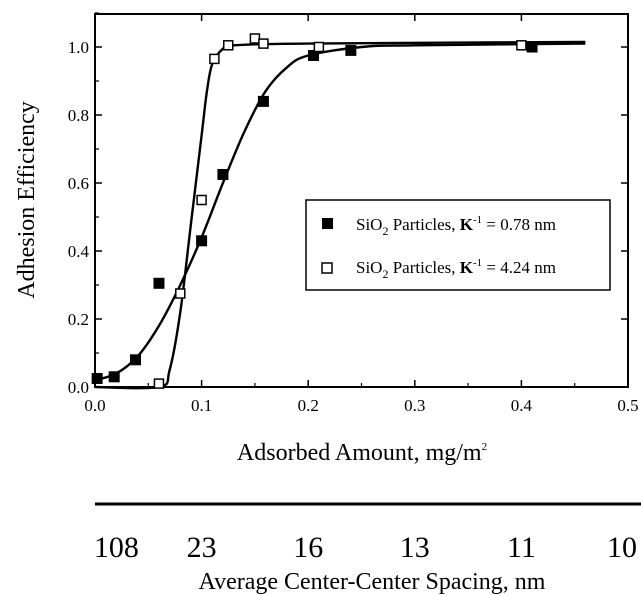  Describe the element at coordinates (627, 405) in the screenshot. I see `x-tick-label: 0.5` at that location.